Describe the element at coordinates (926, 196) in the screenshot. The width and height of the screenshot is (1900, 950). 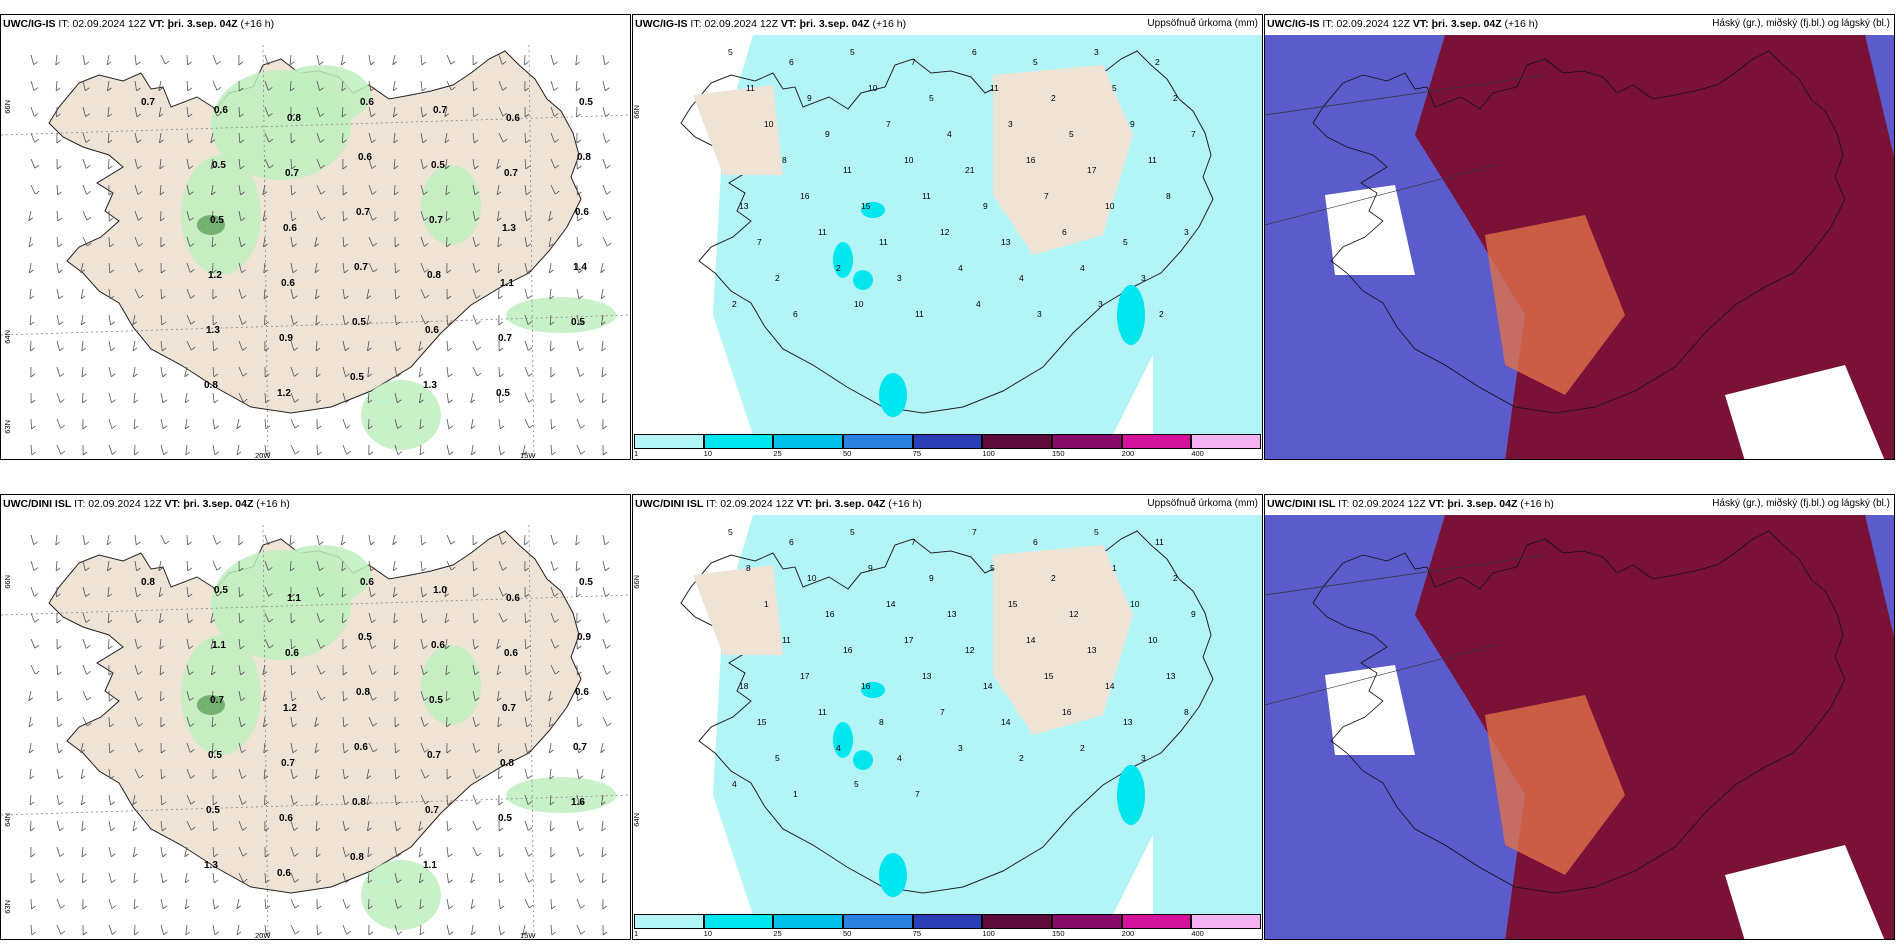
I see `precip-amount-label: 11` at that location.